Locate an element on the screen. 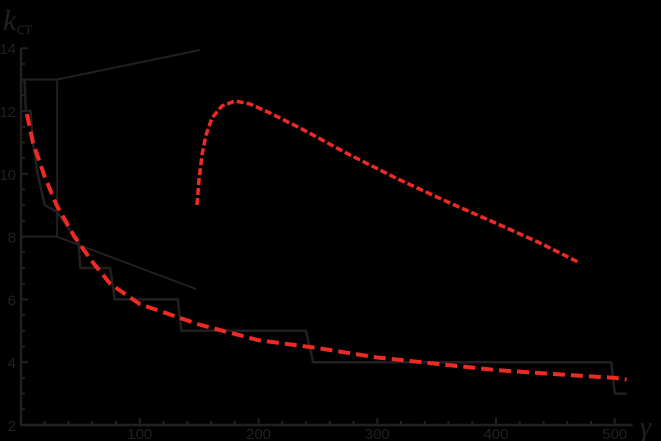 The image size is (661, 441). y-tick-label: 8 is located at coordinates (12, 238).